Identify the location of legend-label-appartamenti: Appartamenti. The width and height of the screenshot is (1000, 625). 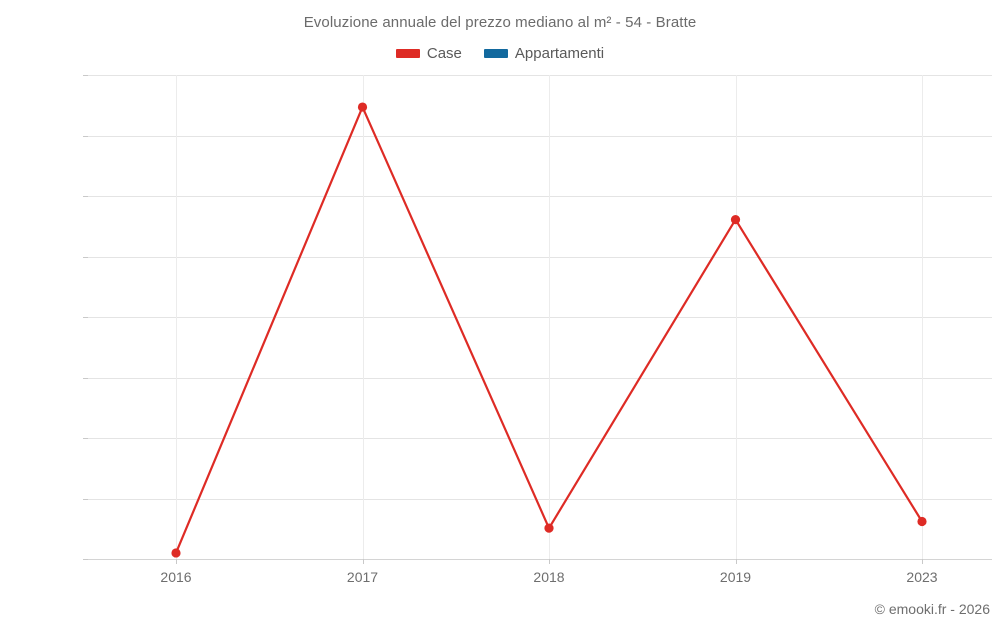
(559, 53).